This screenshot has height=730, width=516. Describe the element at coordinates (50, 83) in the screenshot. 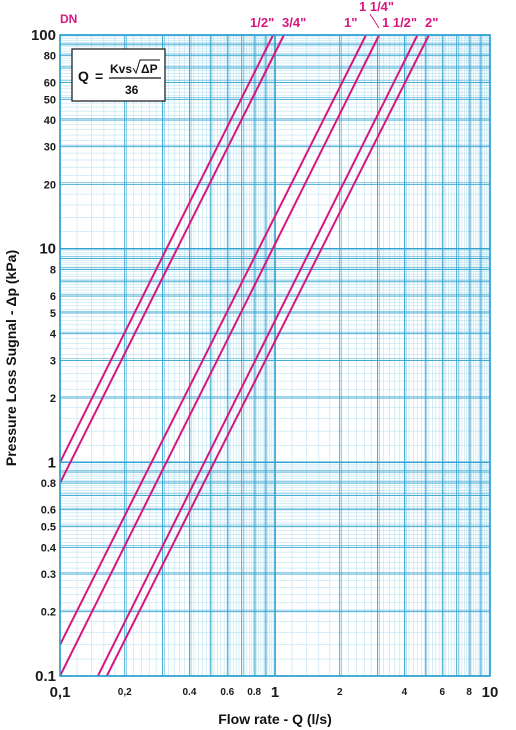

I see `y-tick-label: 60` at that location.